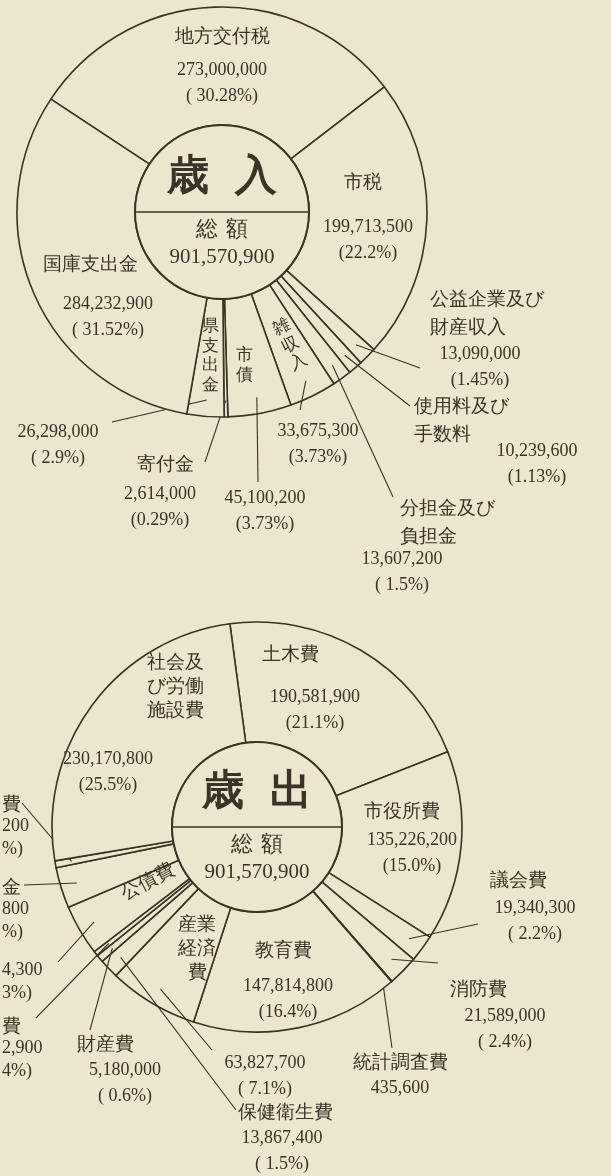  I want to click on data-label: 13,090,000 (1.45%), so click(480, 367).